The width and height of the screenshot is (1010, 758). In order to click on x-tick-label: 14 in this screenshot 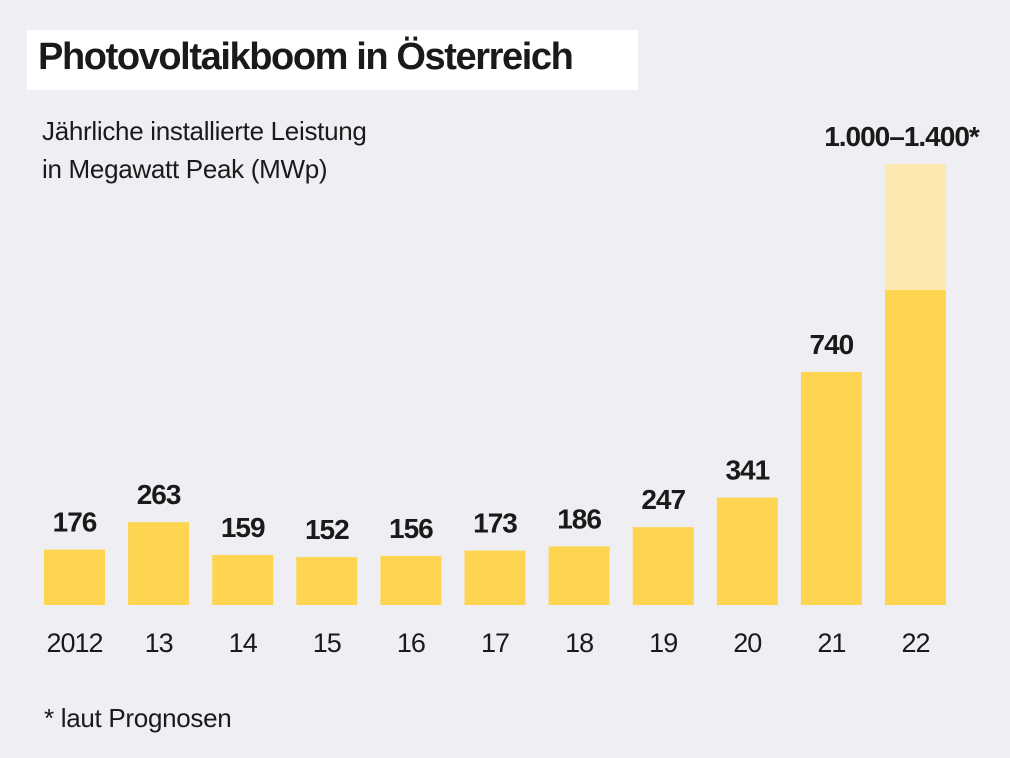, I will do `click(243, 643)`.